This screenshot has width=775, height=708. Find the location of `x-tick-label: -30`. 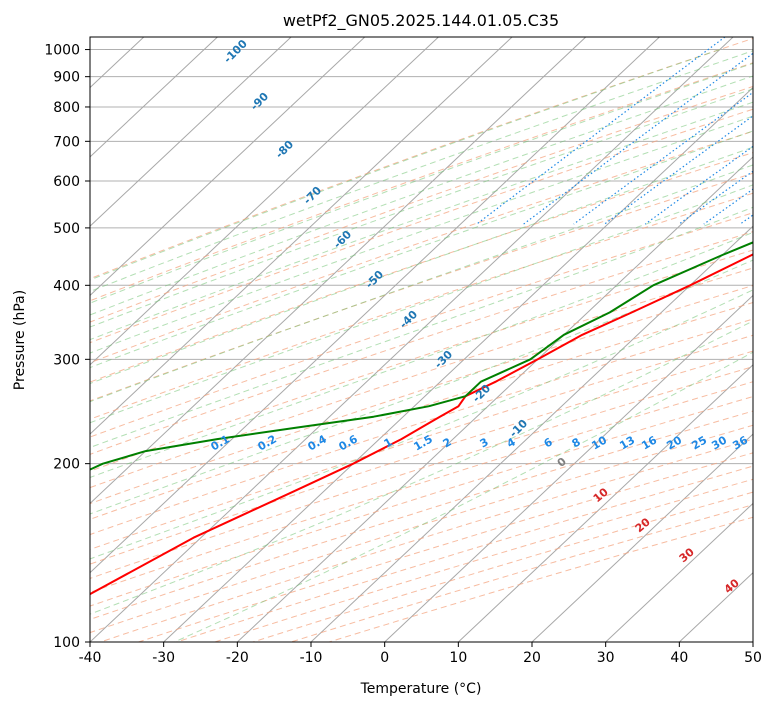

x-tick-label: -30 is located at coordinates (163, 658).